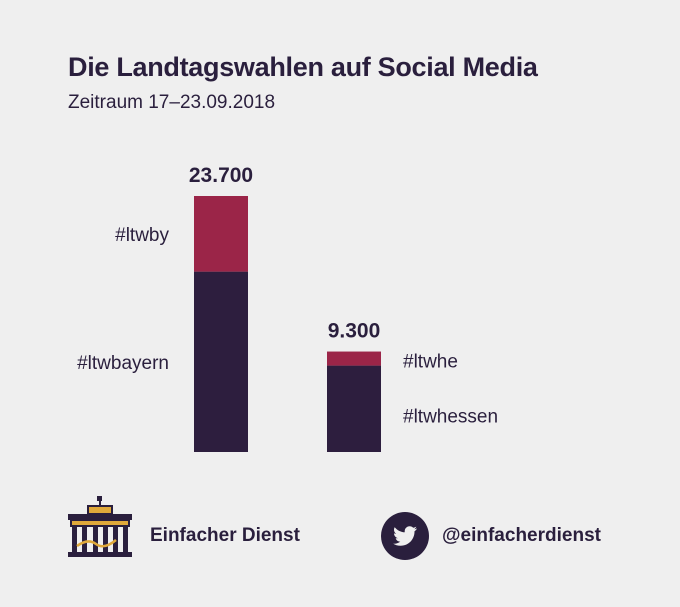 This screenshot has width=680, height=607. What do you see at coordinates (225, 535) in the screenshot?
I see `brand-name: Einfacher Dienst` at bounding box center [225, 535].